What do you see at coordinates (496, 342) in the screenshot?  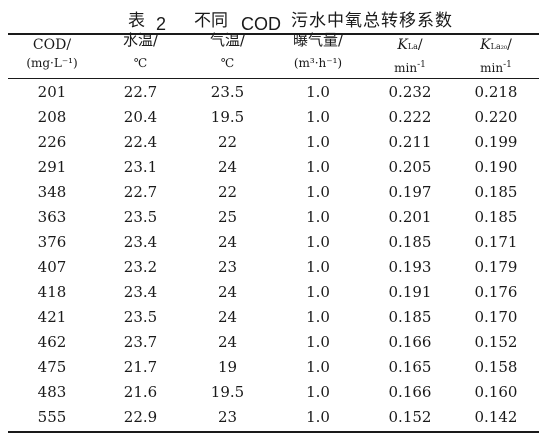 I see `cell-kla20: 0.152` at bounding box center [496, 342].